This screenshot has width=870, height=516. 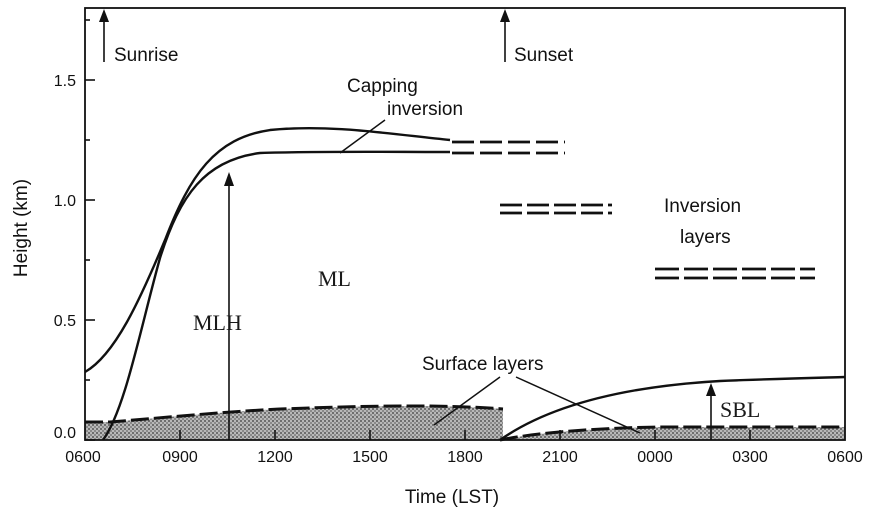 I want to click on y-tick-label: 1.5, so click(x=65, y=81).